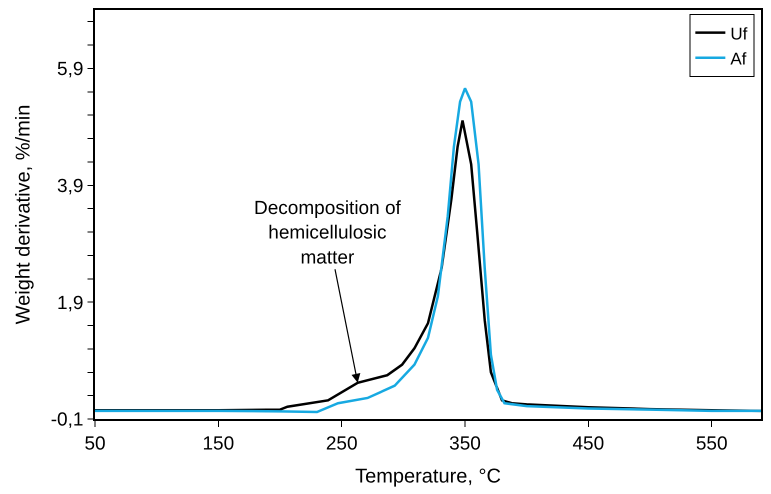 The image size is (771, 494). Describe the element at coordinates (70, 303) in the screenshot. I see `y-tick-label: 1,9` at that location.